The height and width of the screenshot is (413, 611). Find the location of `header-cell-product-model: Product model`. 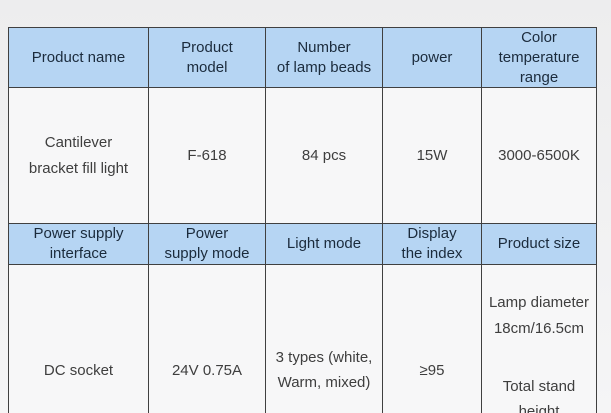

header-cell-product-model: Product model is located at coordinates (207, 57).